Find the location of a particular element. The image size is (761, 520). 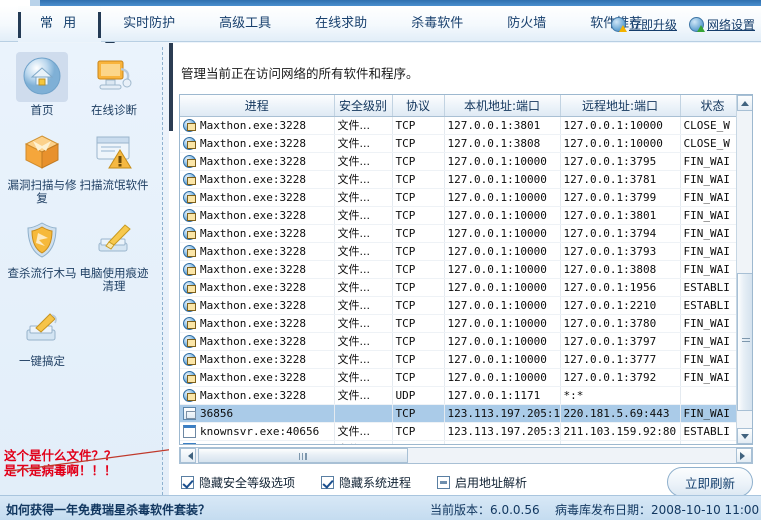

cell-state: ESTABLI is located at coordinates (713, 287).